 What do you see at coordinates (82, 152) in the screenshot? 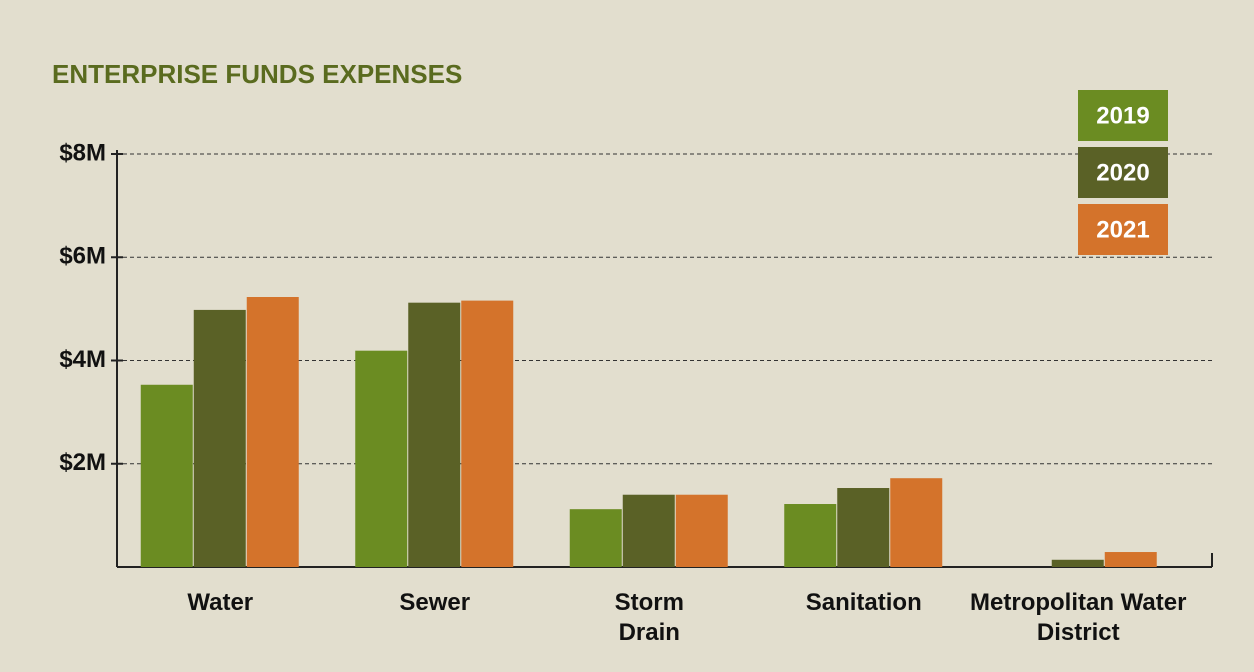
I see `y-tick-label: $8M` at bounding box center [82, 152].